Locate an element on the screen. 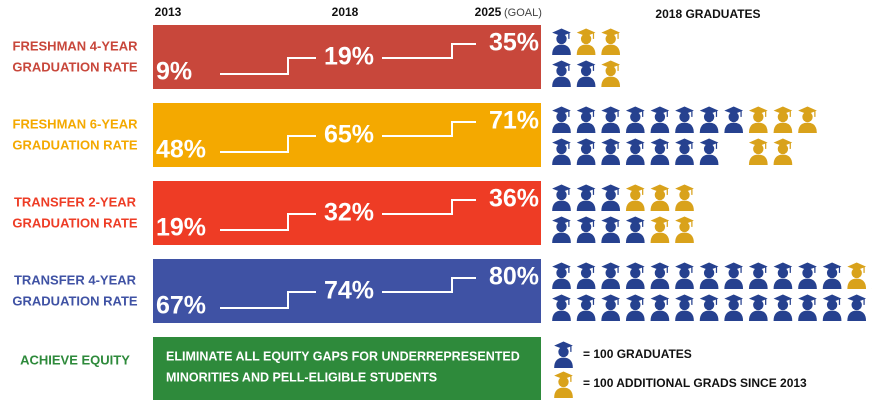 The width and height of the screenshot is (872, 415). legend-text: = 100 GRADUATES is located at coordinates (637, 354).